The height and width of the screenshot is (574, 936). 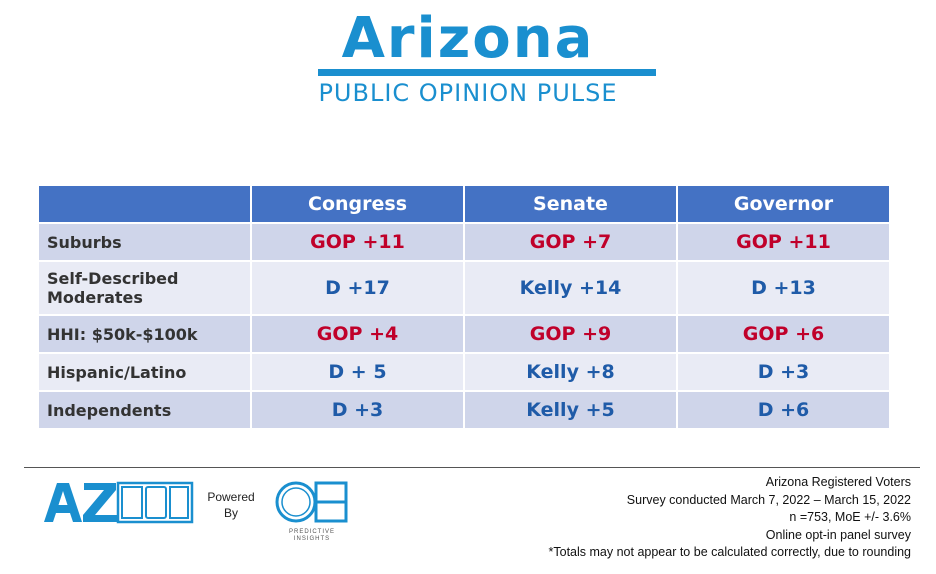 What do you see at coordinates (783, 204) in the screenshot?
I see `column-header-governor: Governor` at bounding box center [783, 204].